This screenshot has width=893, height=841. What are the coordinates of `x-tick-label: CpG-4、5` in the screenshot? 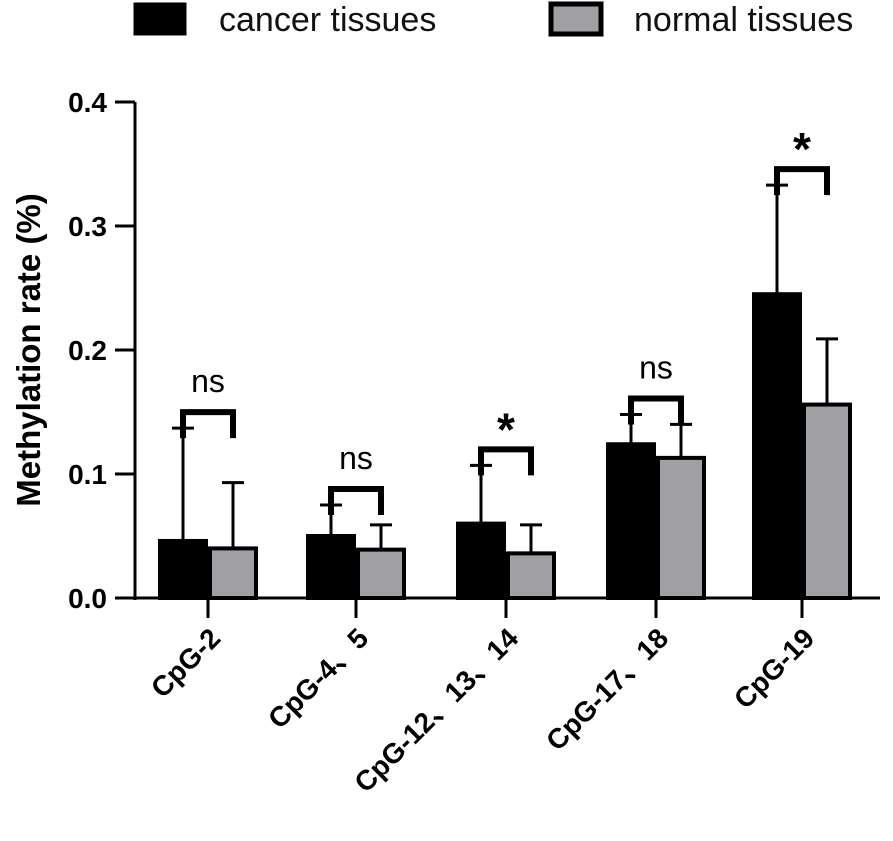 It's located at (318, 678).